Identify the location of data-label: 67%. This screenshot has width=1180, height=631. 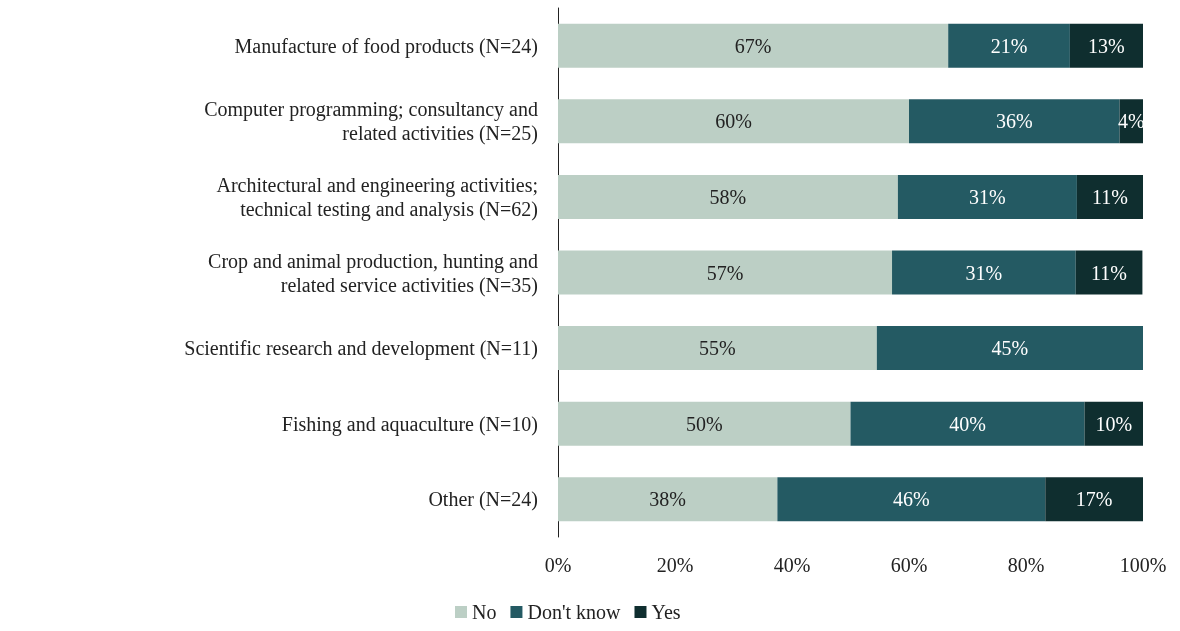
(753, 45).